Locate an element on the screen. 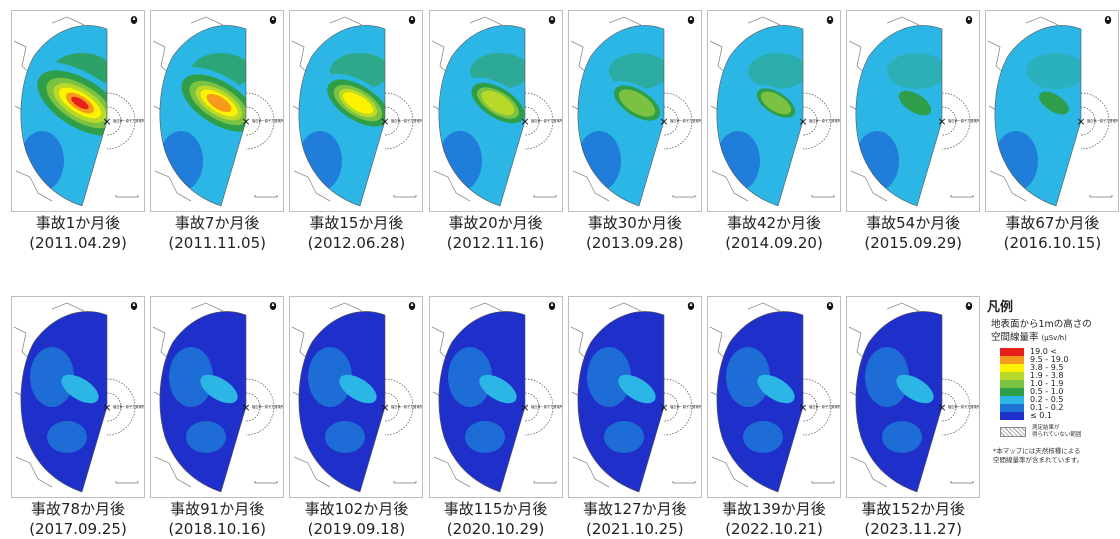  map-panel: × 福島第一原子力発電所 事故54か月後 (2015.09.29) is located at coordinates (913, 131).